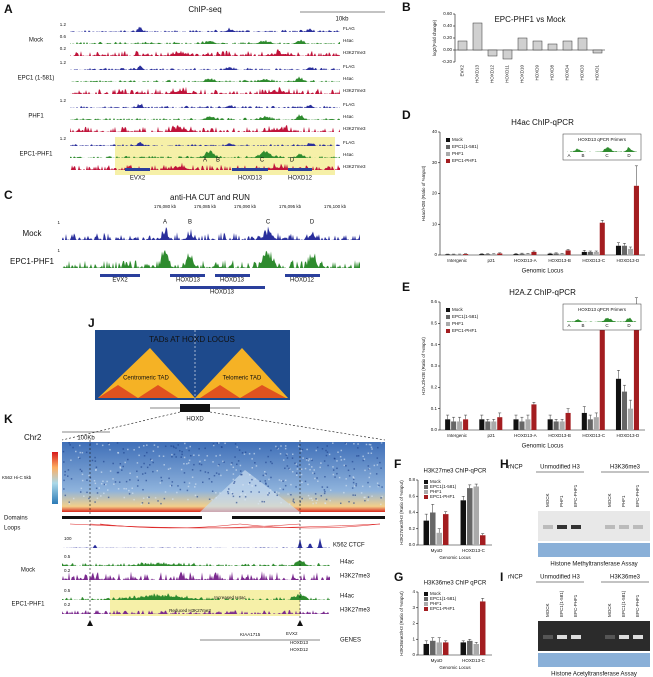 The image size is (653, 677). Describe the element at coordinates (250, 179) in the screenshot. I see `gene-label: HOXD13` at that location.